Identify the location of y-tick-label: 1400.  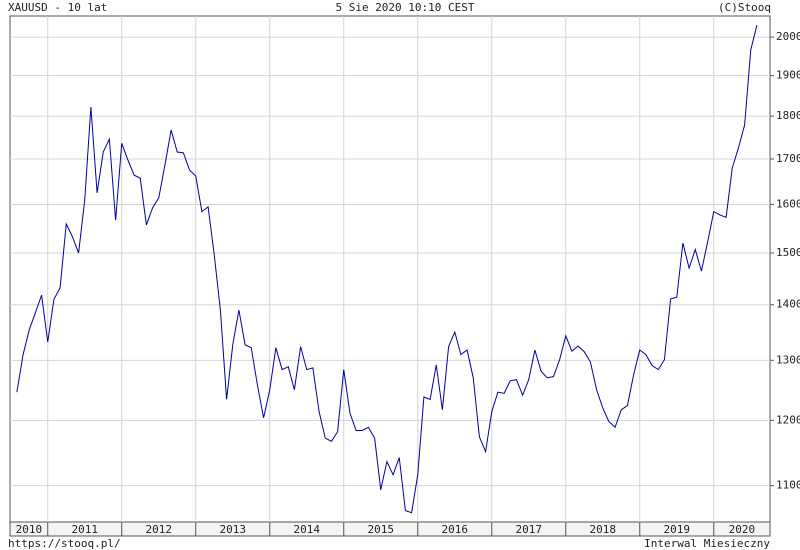
(788, 304).